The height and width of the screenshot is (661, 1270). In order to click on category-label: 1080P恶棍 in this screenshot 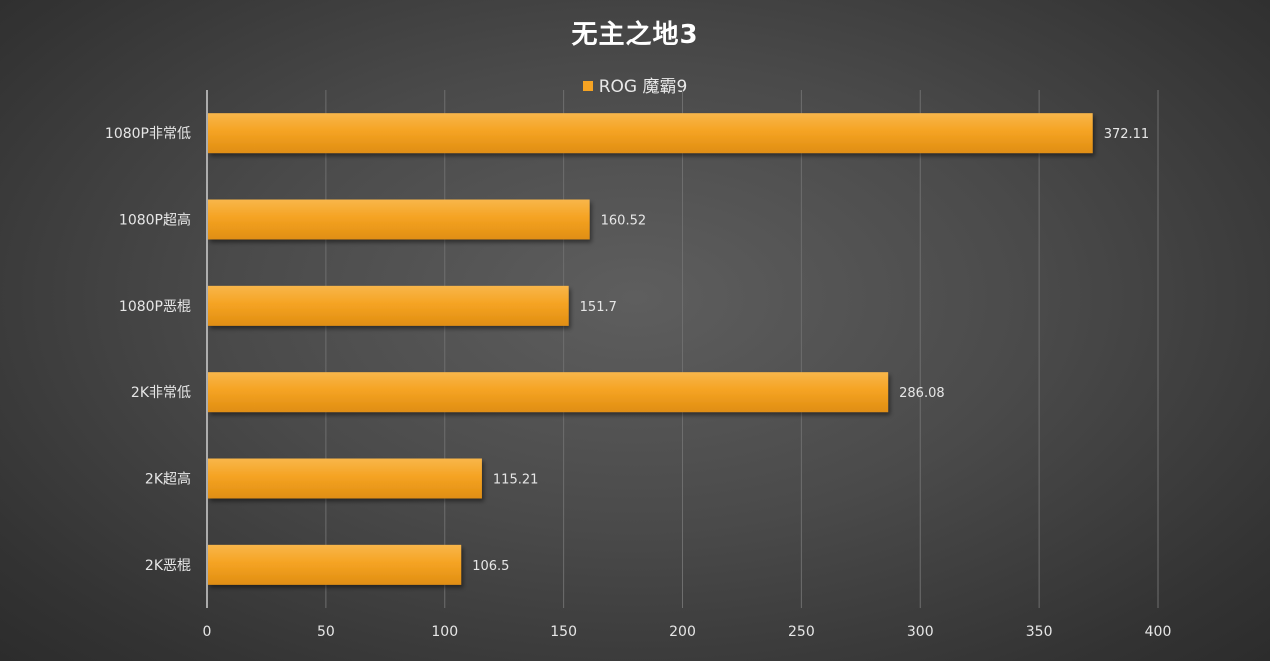, I will do `click(155, 307)`.